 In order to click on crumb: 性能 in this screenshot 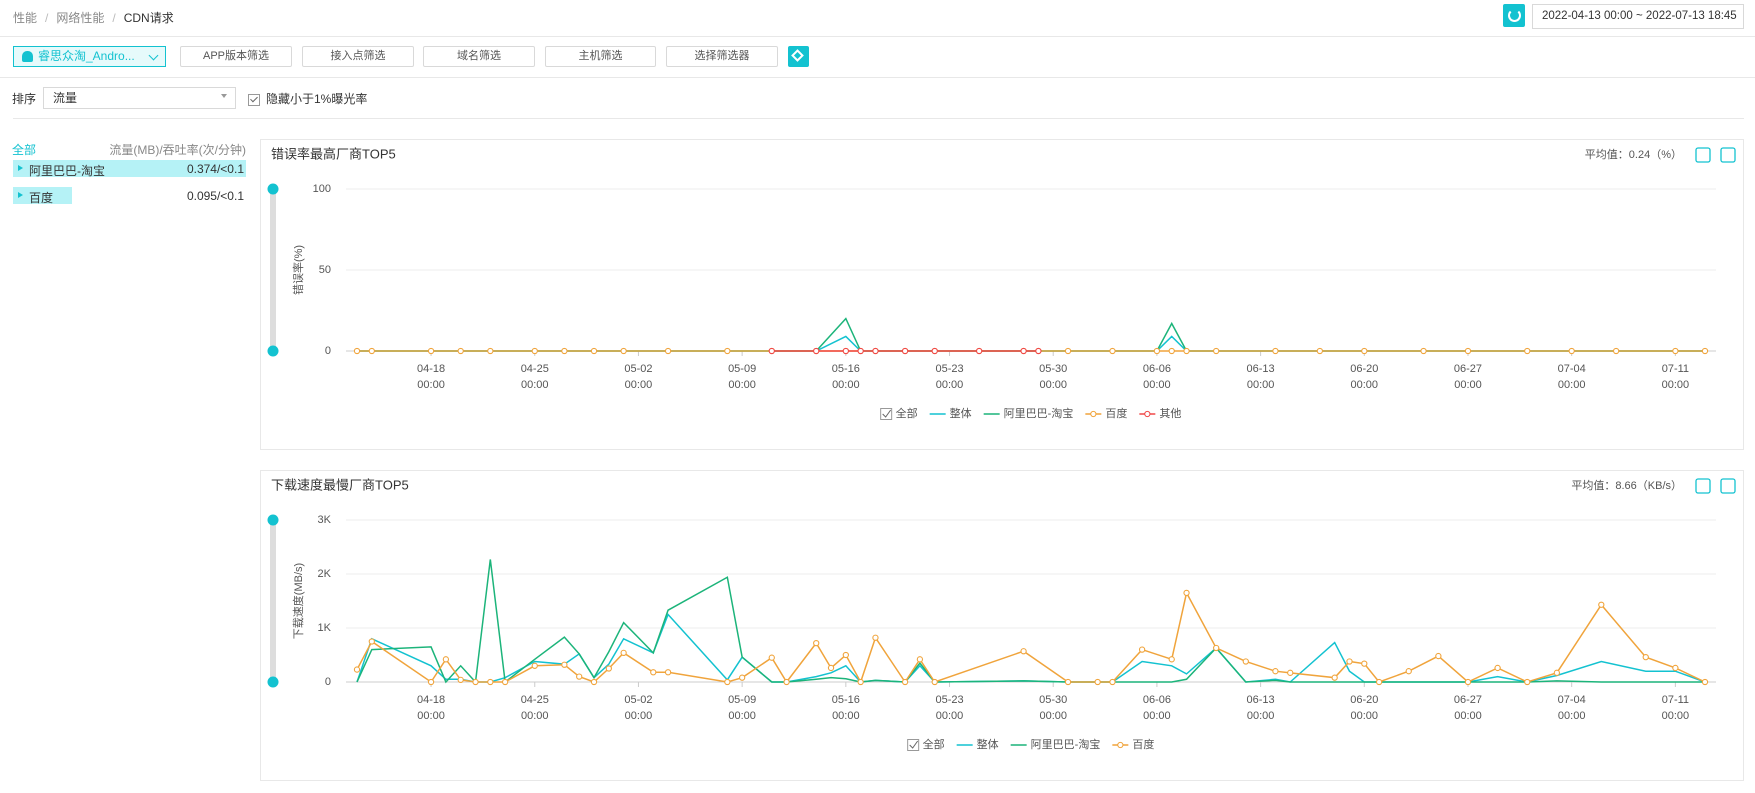, I will do `click(25, 18)`.